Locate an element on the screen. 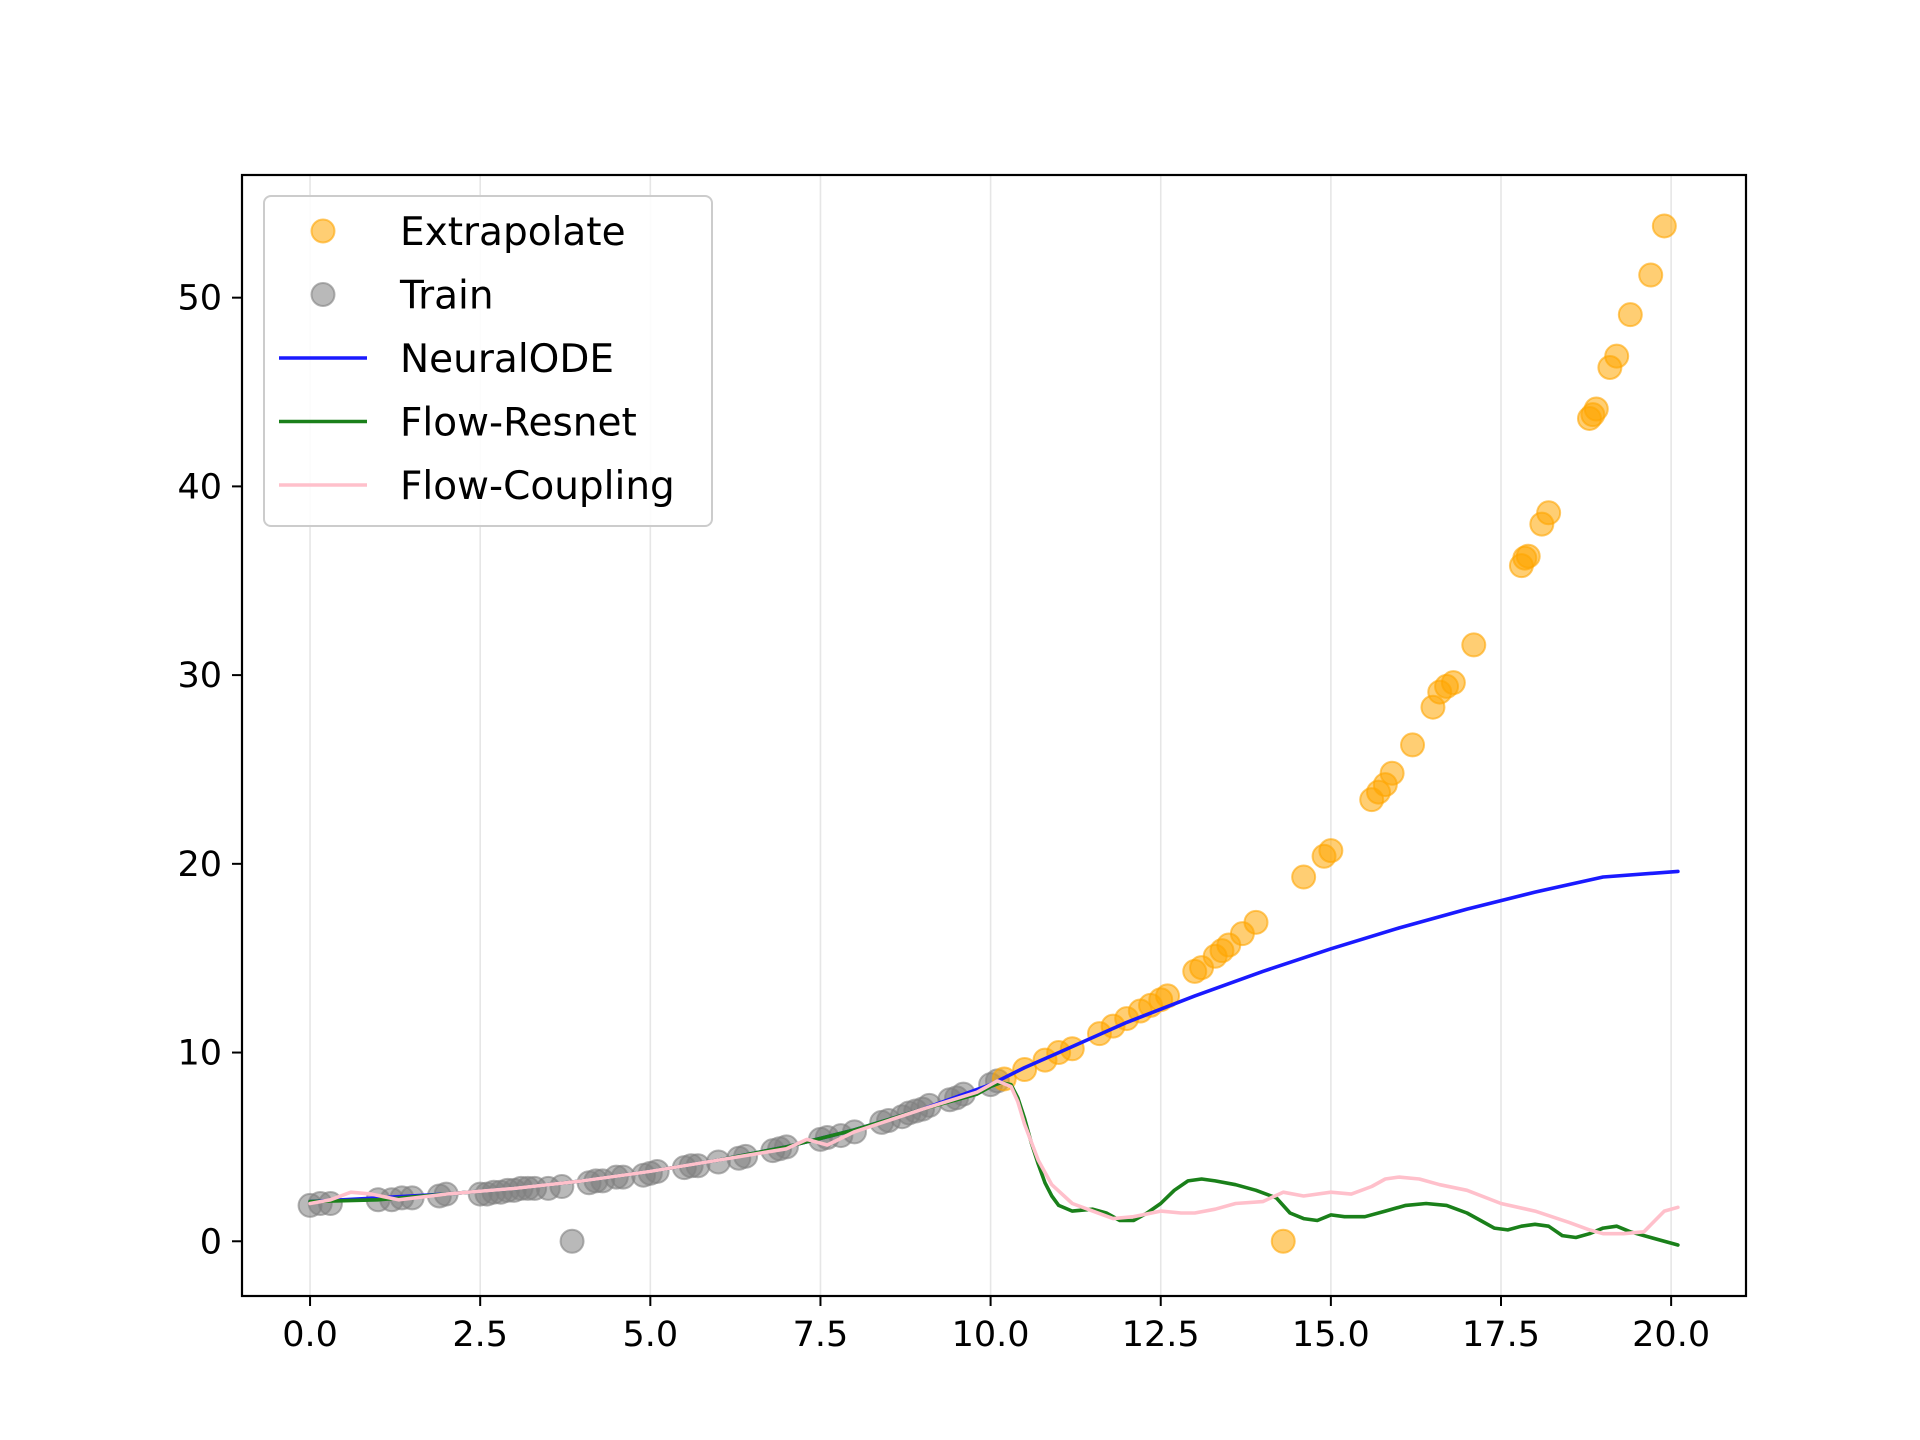 The image size is (1920, 1440). x-tick-label: 0.0 is located at coordinates (310, 1335).